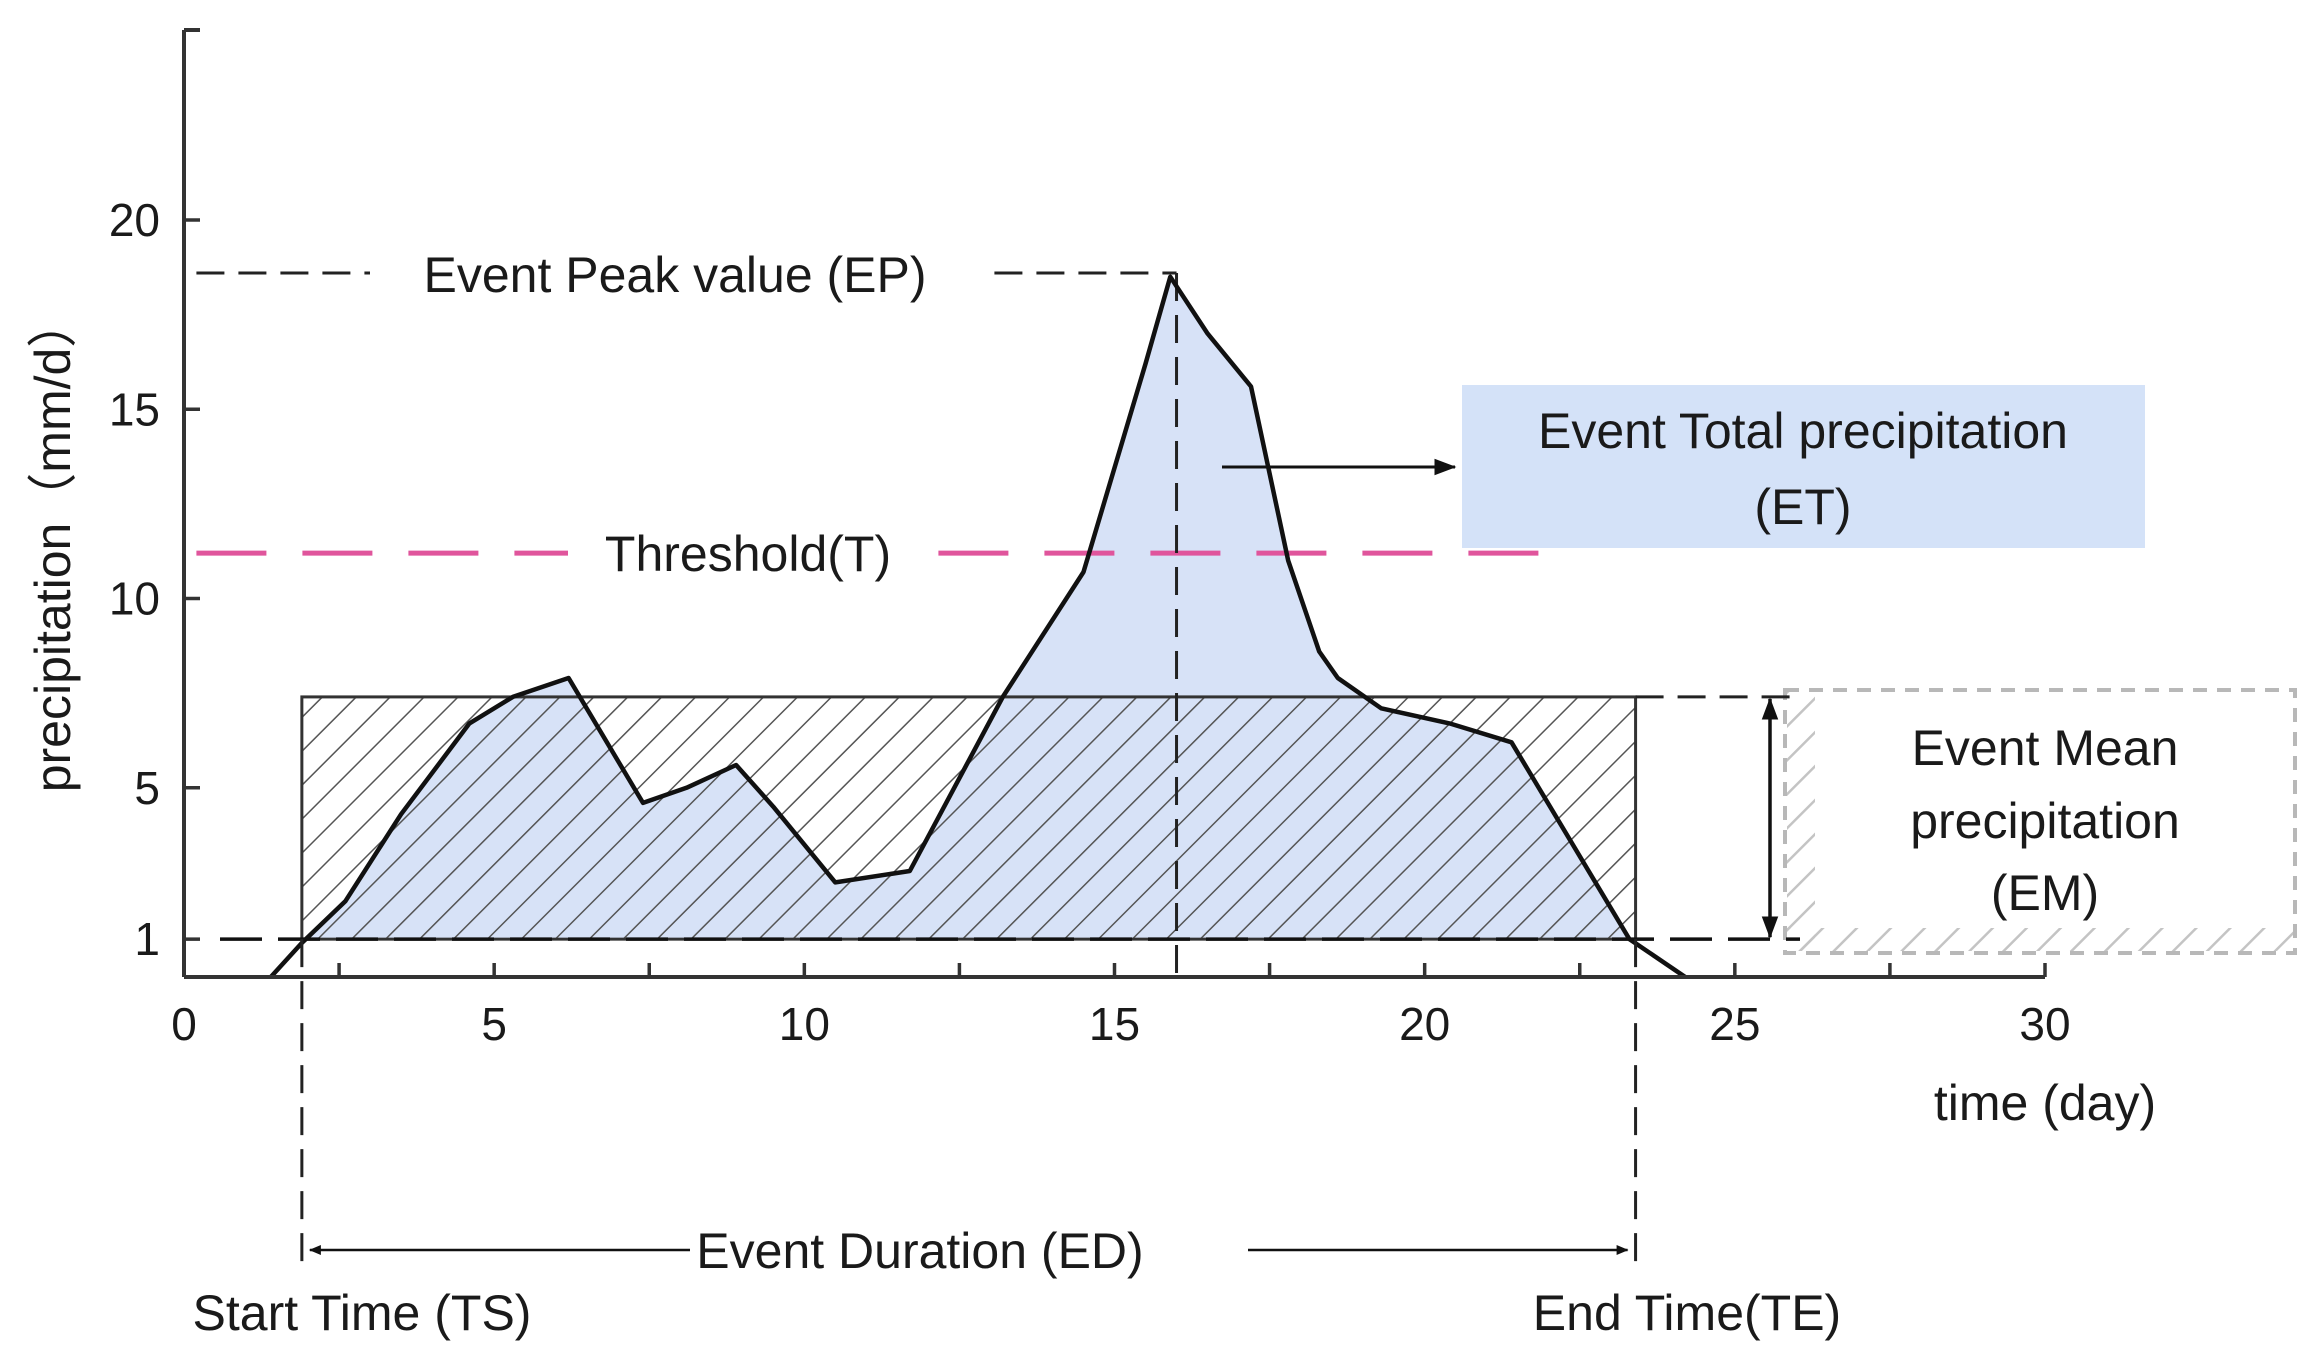  I want to click on event-mean-label-line2: precipitation, so click(2045, 821).